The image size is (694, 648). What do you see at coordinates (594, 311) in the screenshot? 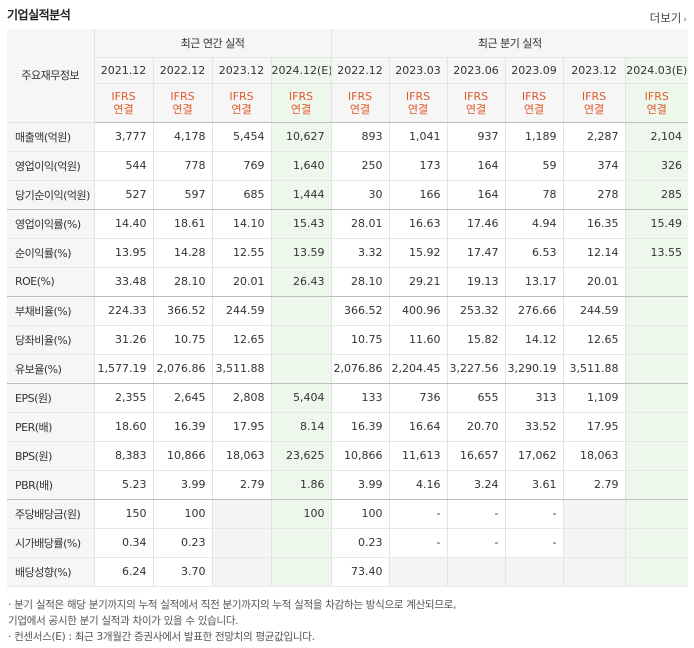
I see `table-cell: 244.59` at bounding box center [594, 311].